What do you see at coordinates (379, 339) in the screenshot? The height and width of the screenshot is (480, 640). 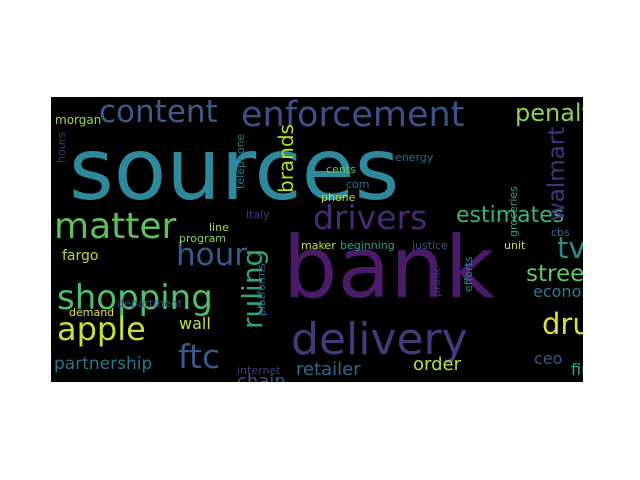 I see `word-delivery: delivery` at bounding box center [379, 339].